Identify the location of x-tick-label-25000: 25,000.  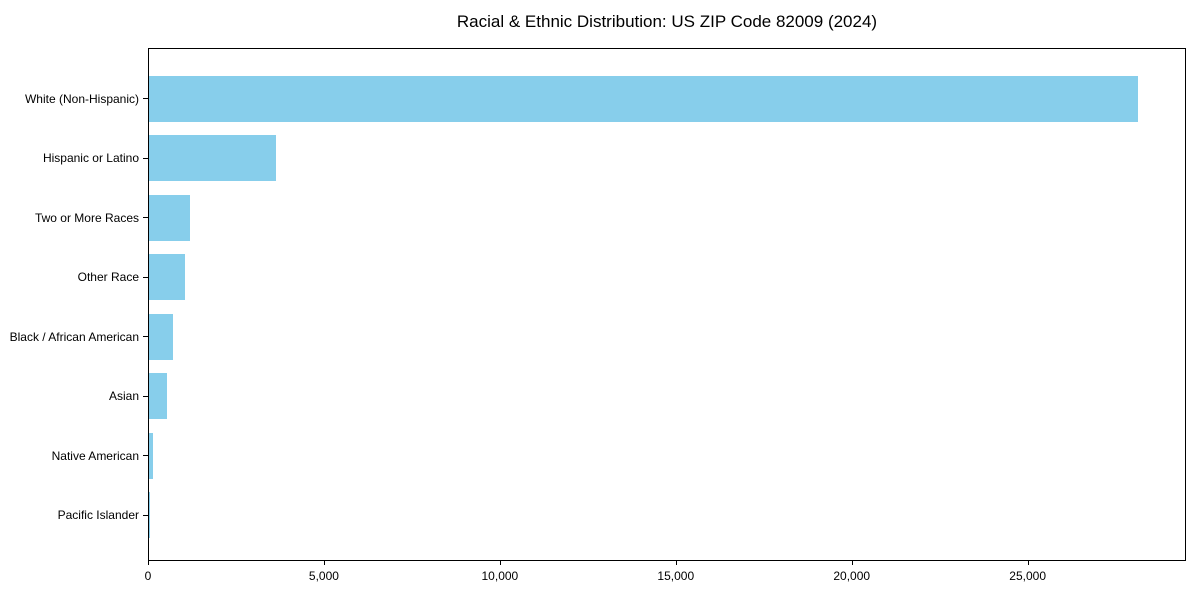
(1028, 576).